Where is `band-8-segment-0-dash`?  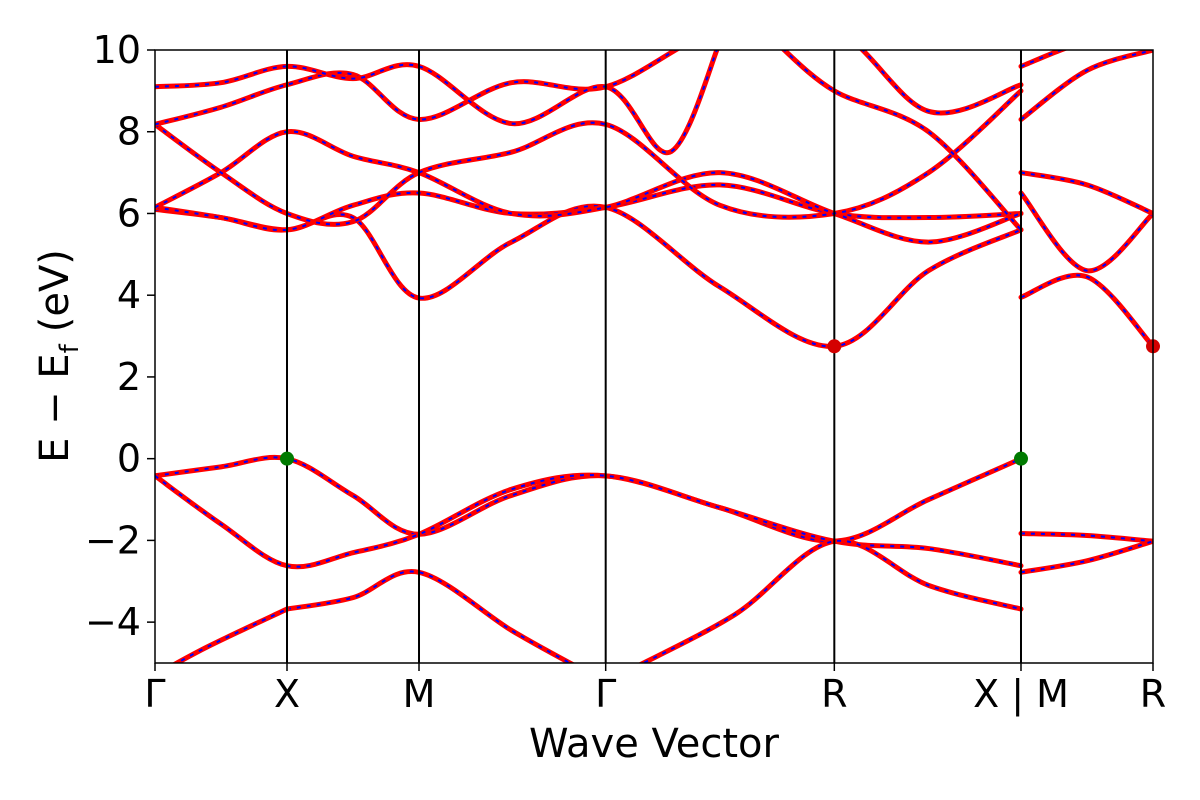 band-8-segment-0-dash is located at coordinates (588, 88).